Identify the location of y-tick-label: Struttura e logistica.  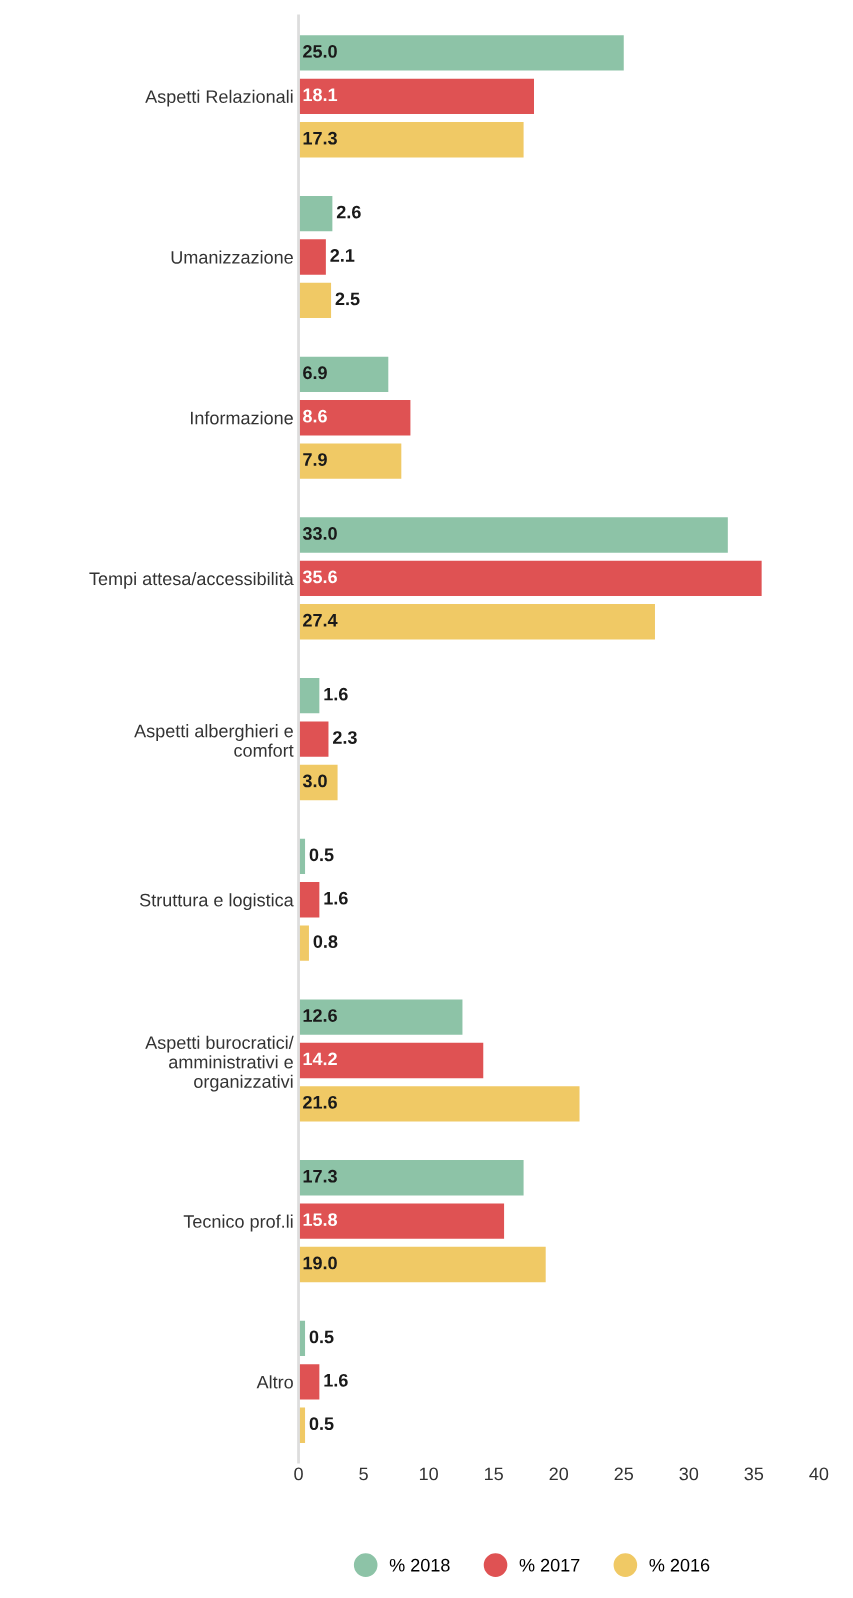
(216, 902).